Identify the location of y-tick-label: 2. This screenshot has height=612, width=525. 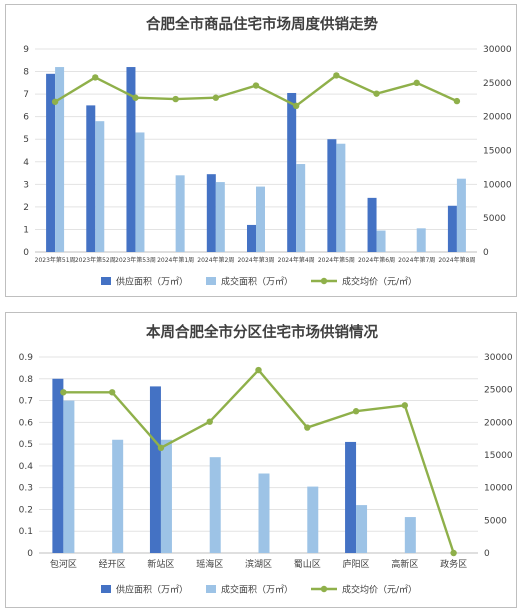
(26, 208).